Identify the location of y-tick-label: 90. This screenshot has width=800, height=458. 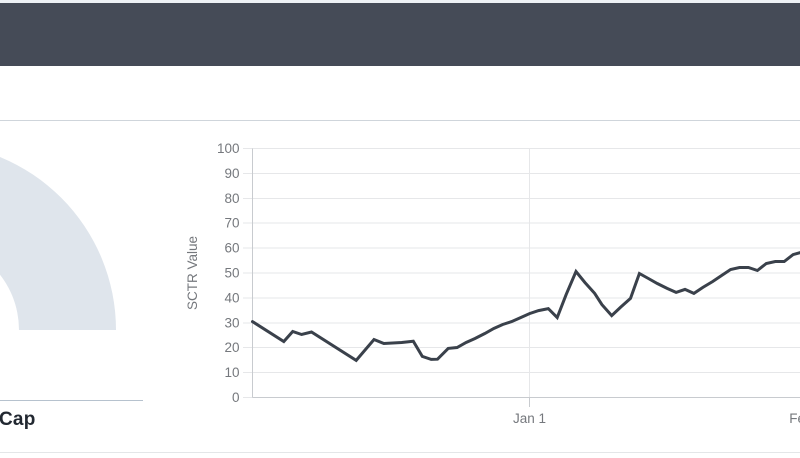
(231, 173).